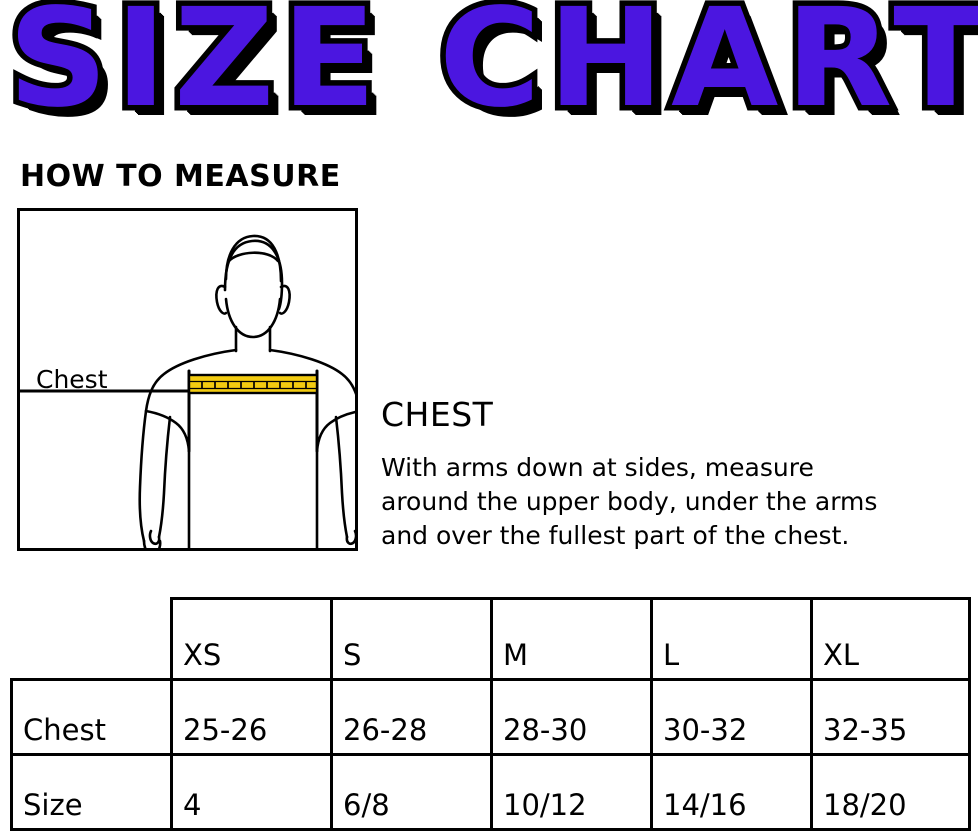 The height and width of the screenshot is (840, 978). What do you see at coordinates (890, 792) in the screenshot?
I see `cell-size-xl: 18/20` at bounding box center [890, 792].